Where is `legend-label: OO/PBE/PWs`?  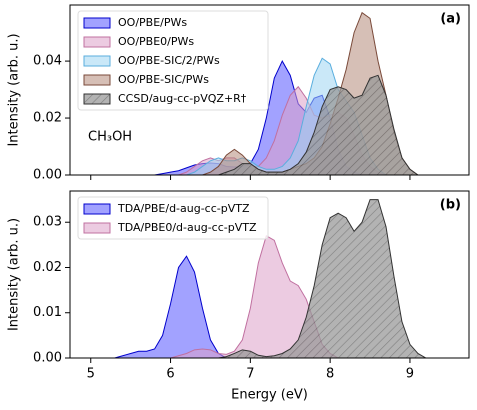
legend-label: OO/PBE/PWs is located at coordinates (152, 22).